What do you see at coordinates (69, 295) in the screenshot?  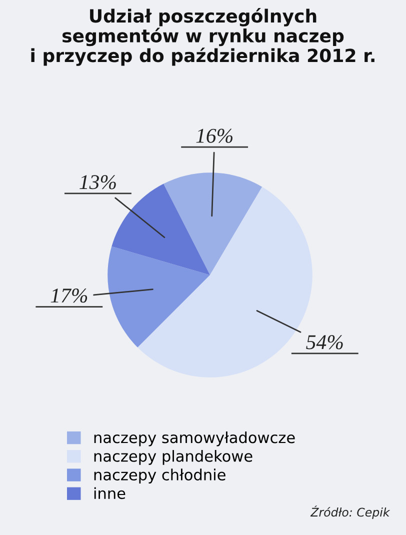 I see `data-label: 17%` at bounding box center [69, 295].